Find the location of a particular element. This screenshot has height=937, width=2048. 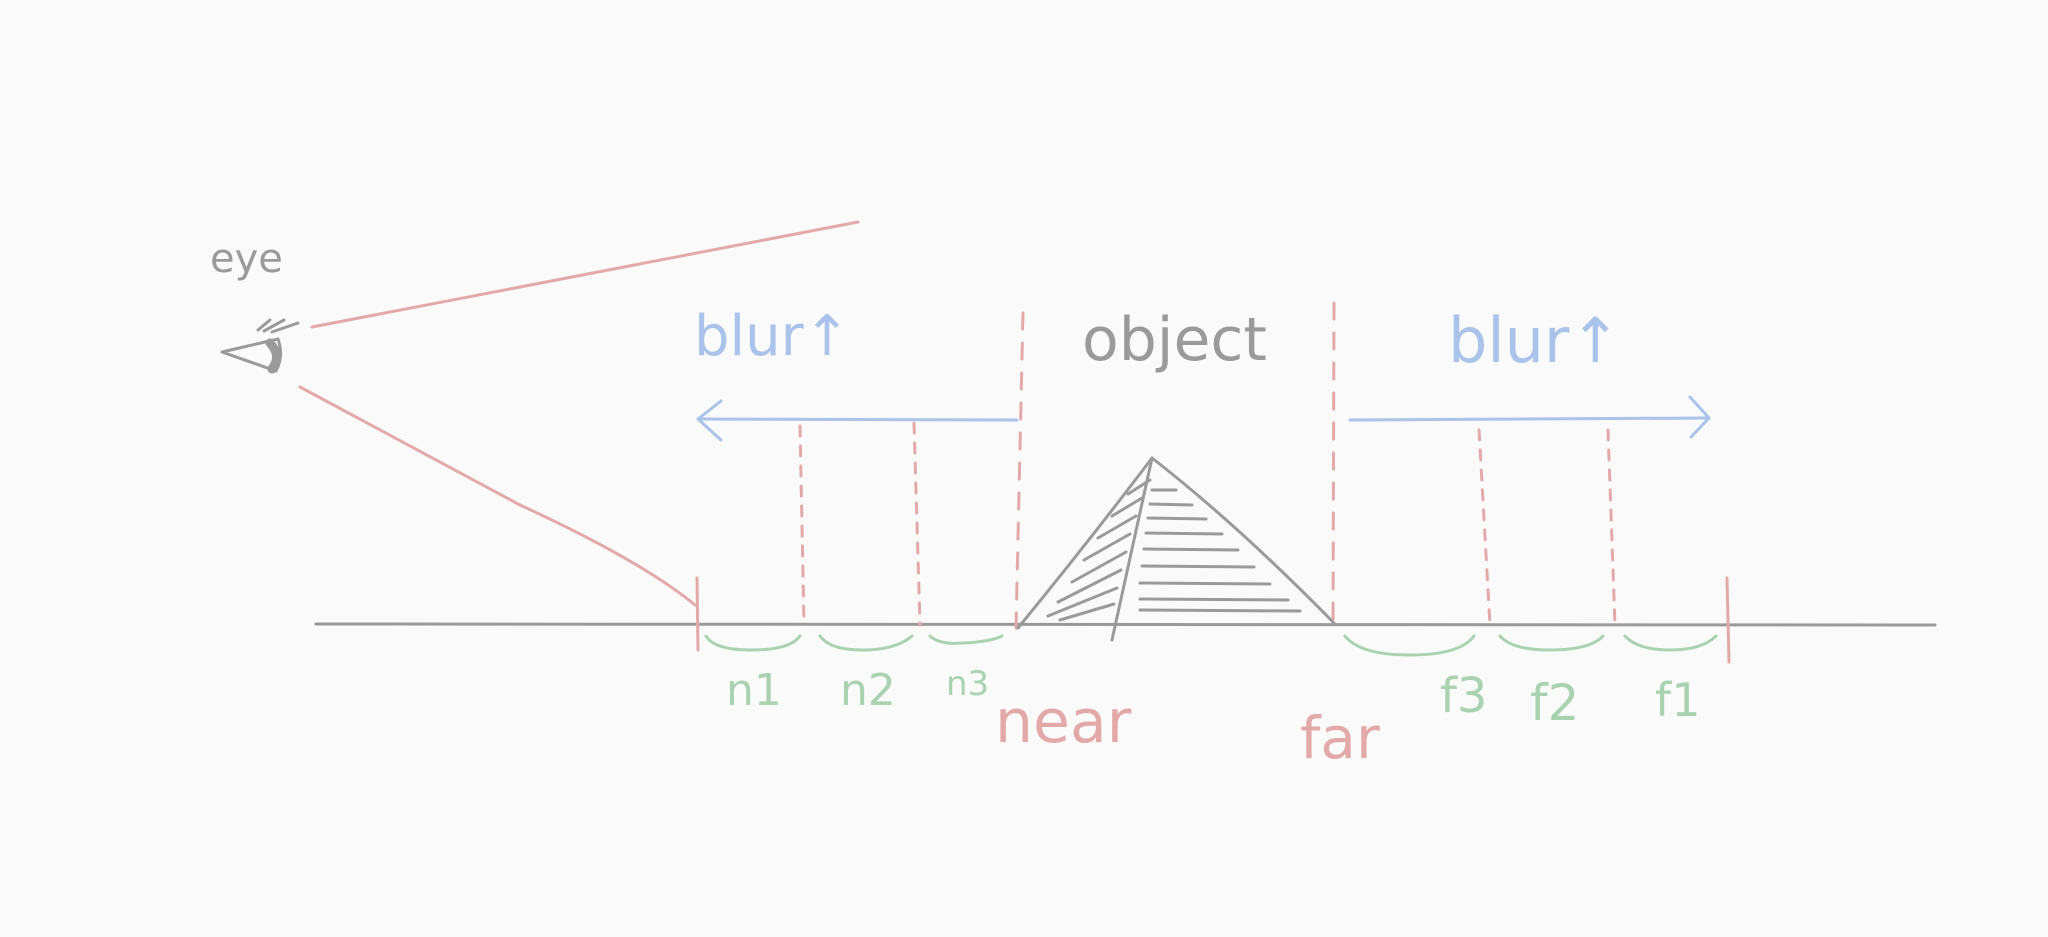

n1-brace is located at coordinates (753, 643).